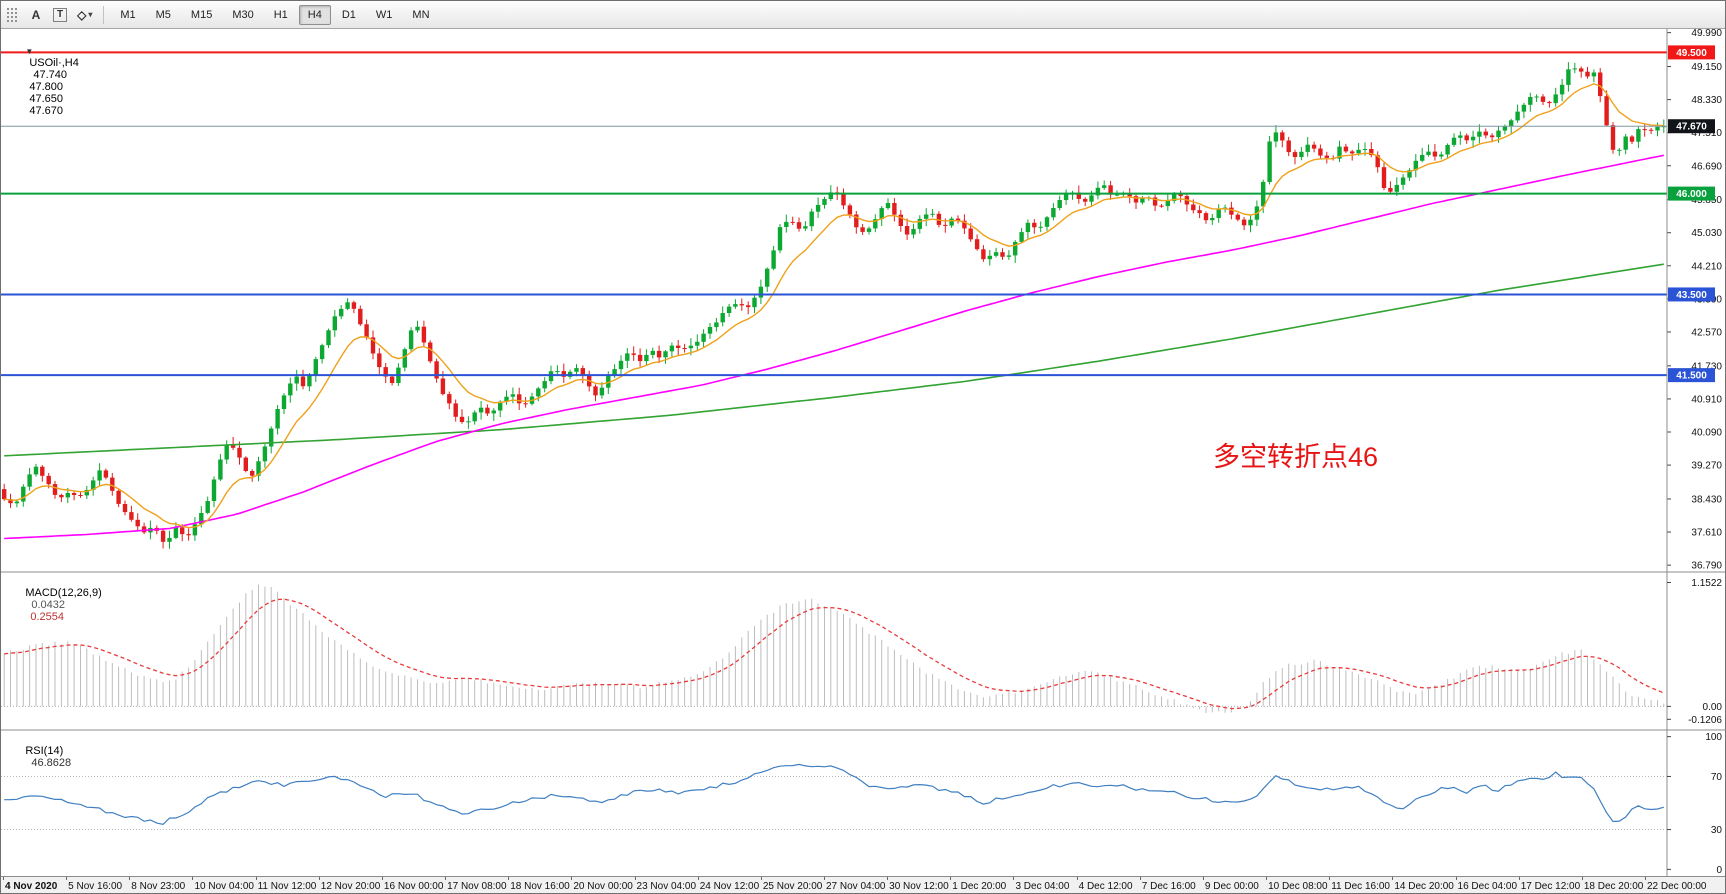  What do you see at coordinates (350, 886) in the screenshot?
I see `time-axis-label: 12 Nov 20:00` at bounding box center [350, 886].